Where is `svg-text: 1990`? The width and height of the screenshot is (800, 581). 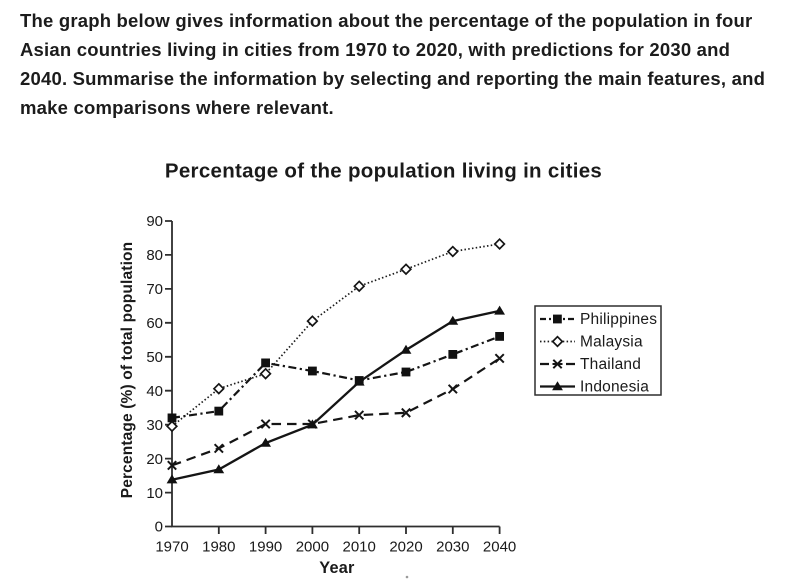
svg-text: 1990 is located at coordinates (265, 547).